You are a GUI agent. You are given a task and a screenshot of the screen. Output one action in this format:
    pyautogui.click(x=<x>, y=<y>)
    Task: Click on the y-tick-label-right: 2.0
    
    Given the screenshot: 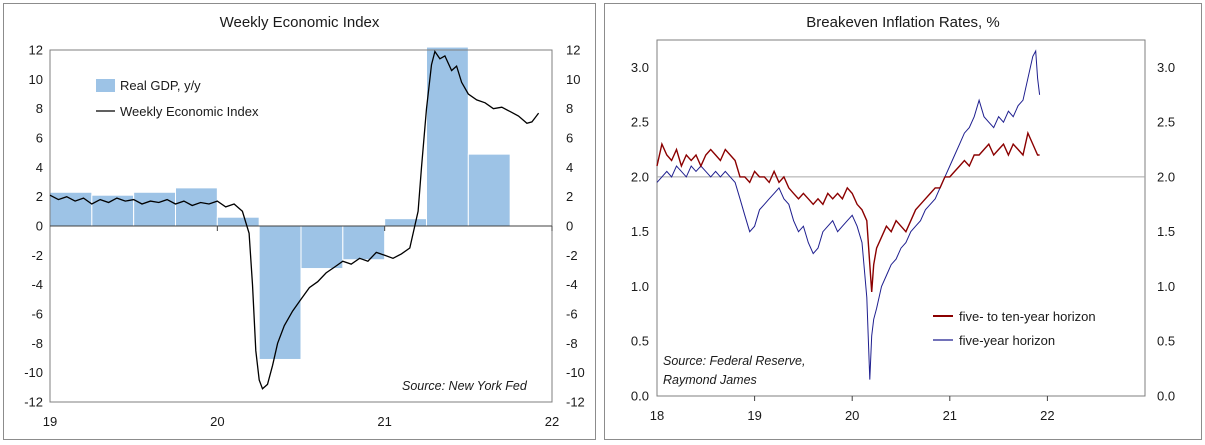 What is the action you would take?
    pyautogui.click(x=1166, y=176)
    